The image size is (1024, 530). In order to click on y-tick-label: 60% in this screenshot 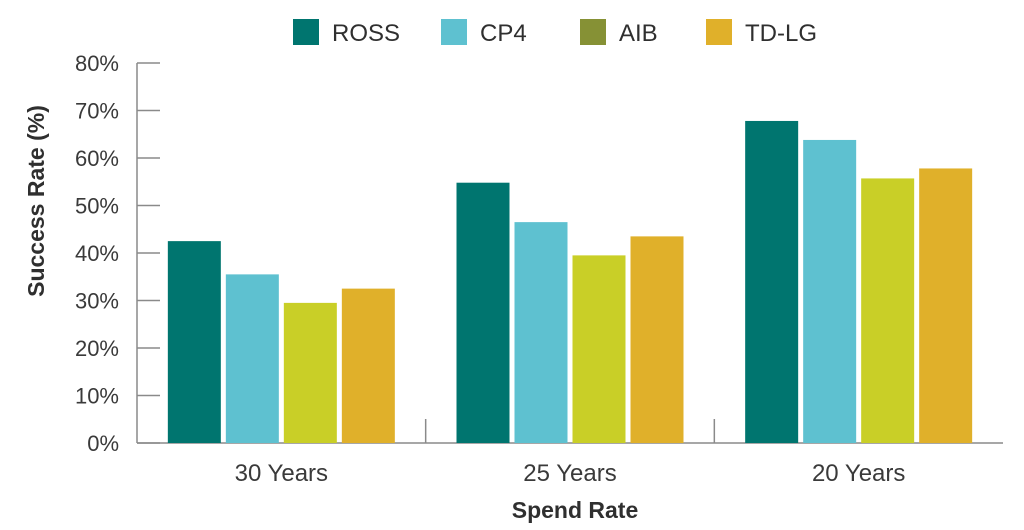, I will do `click(97, 158)`.